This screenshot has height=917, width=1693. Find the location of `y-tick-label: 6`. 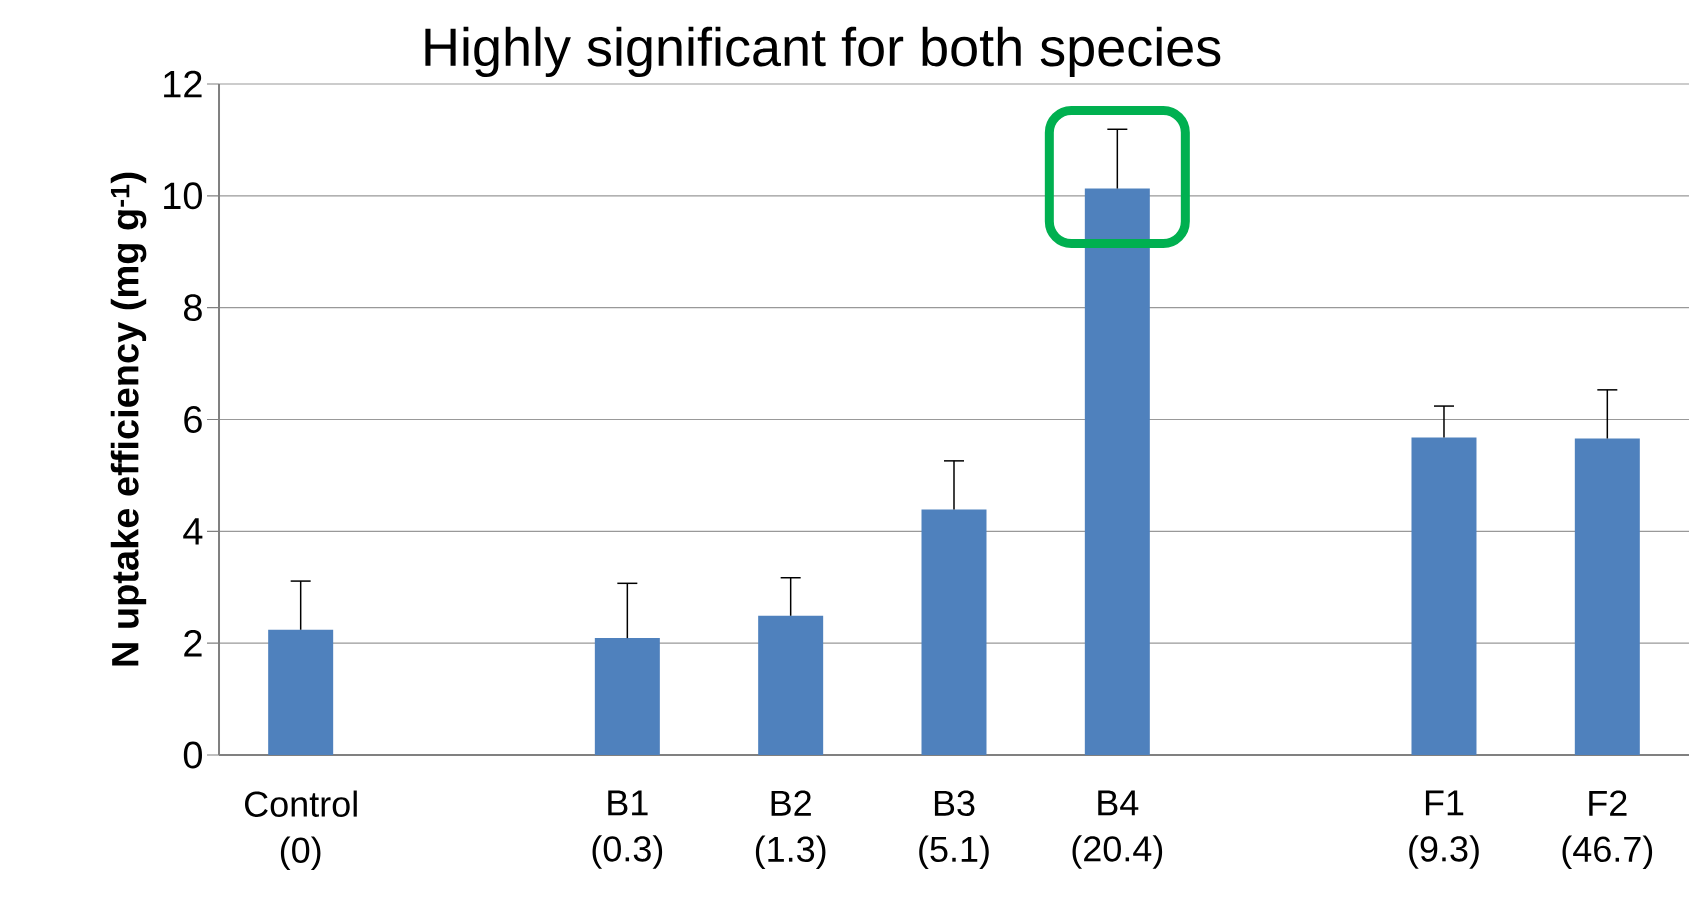

y-tick-label: 6 is located at coordinates (193, 419).